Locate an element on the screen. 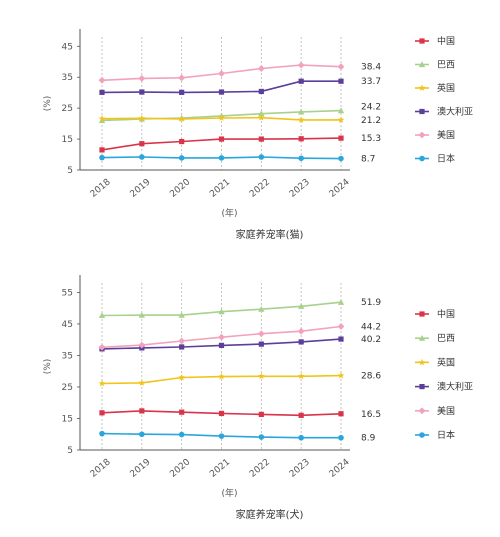 The height and width of the screenshot is (537, 500). data-label: 44.2 is located at coordinates (371, 327).